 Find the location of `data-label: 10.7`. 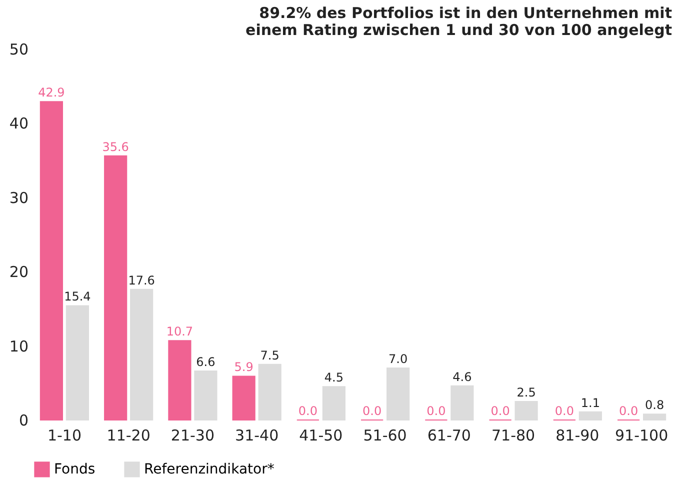

data-label: 10.7 is located at coordinates (180, 331).